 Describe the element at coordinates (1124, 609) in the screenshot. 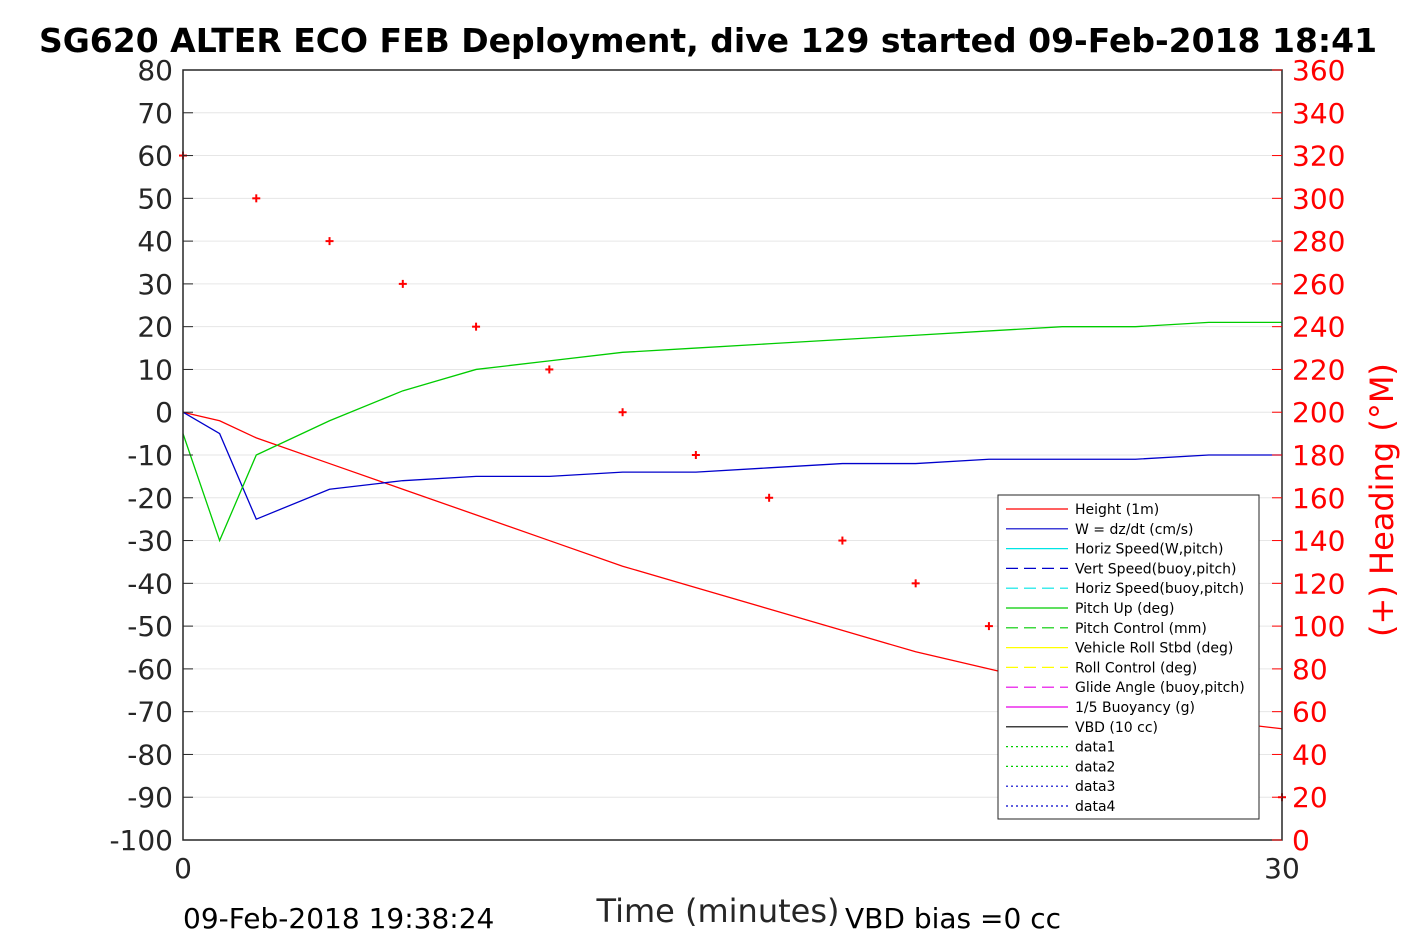

I see `legend-entry: Pitch Up (deg)` at that location.